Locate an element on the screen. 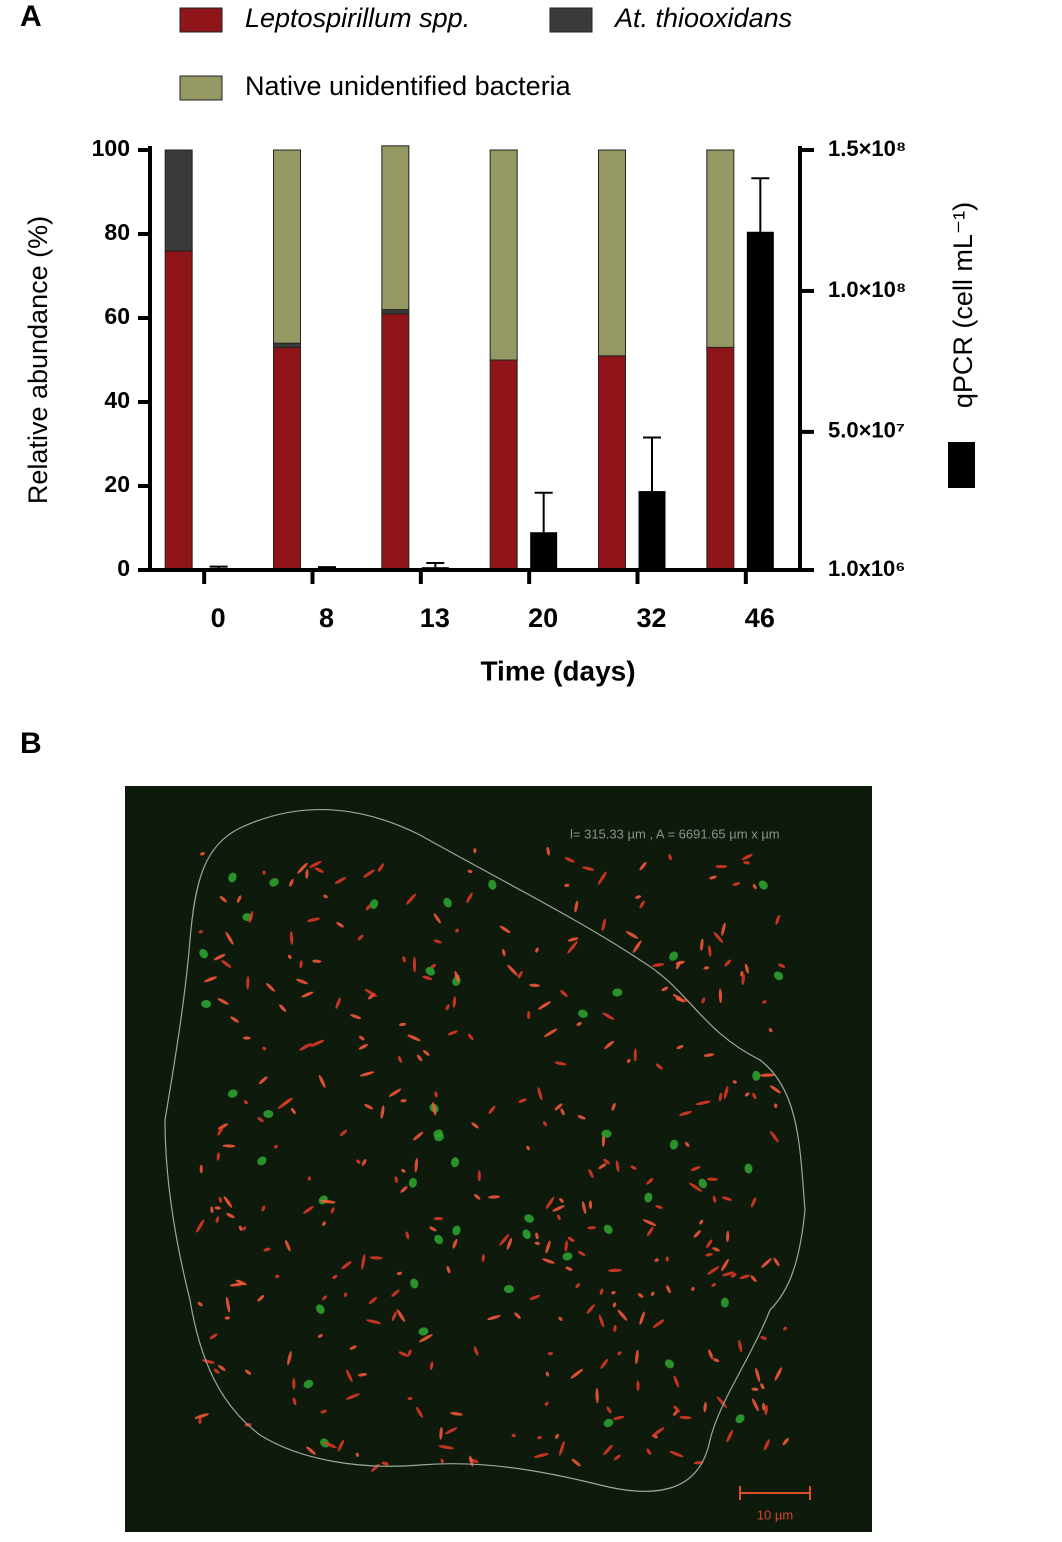 The height and width of the screenshot is (1542, 1062). qpcr-bar is located at coordinates (652, 530).